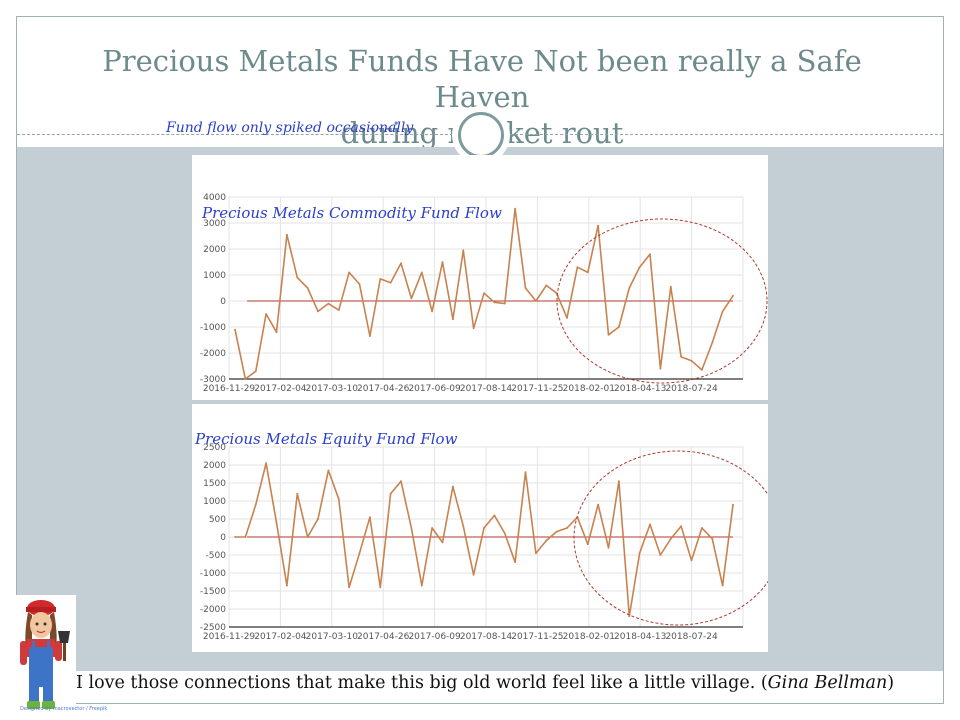 The height and width of the screenshot is (720, 960). I want to click on y-tick-label: -3000, so click(213, 380).